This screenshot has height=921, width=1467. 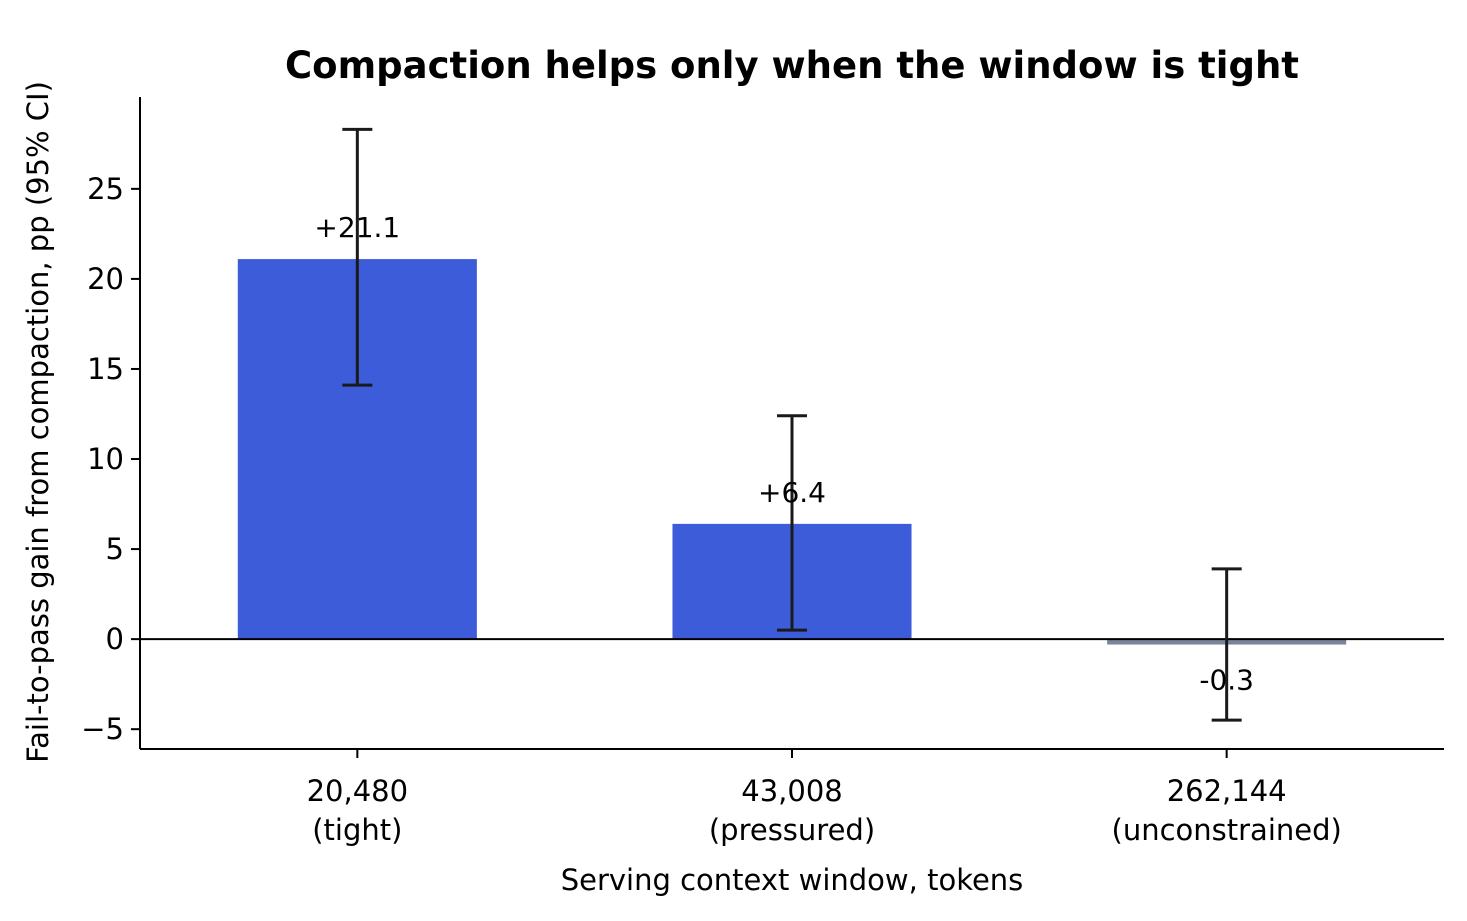 What do you see at coordinates (105, 459) in the screenshot?
I see `y-tick-label: 10` at bounding box center [105, 459].